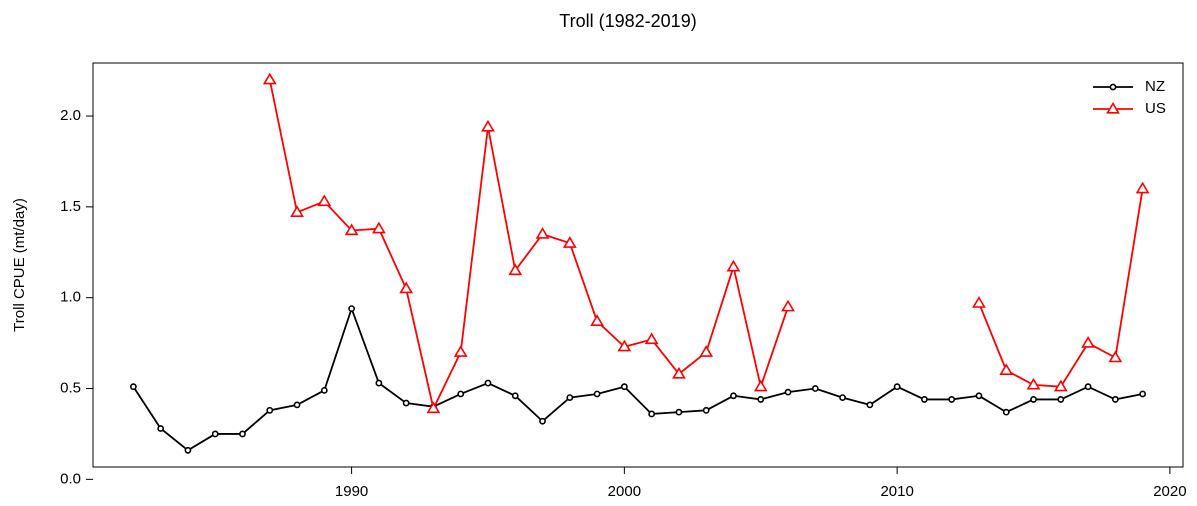  I want to click on y-tick-label: 2.0, so click(70, 115).